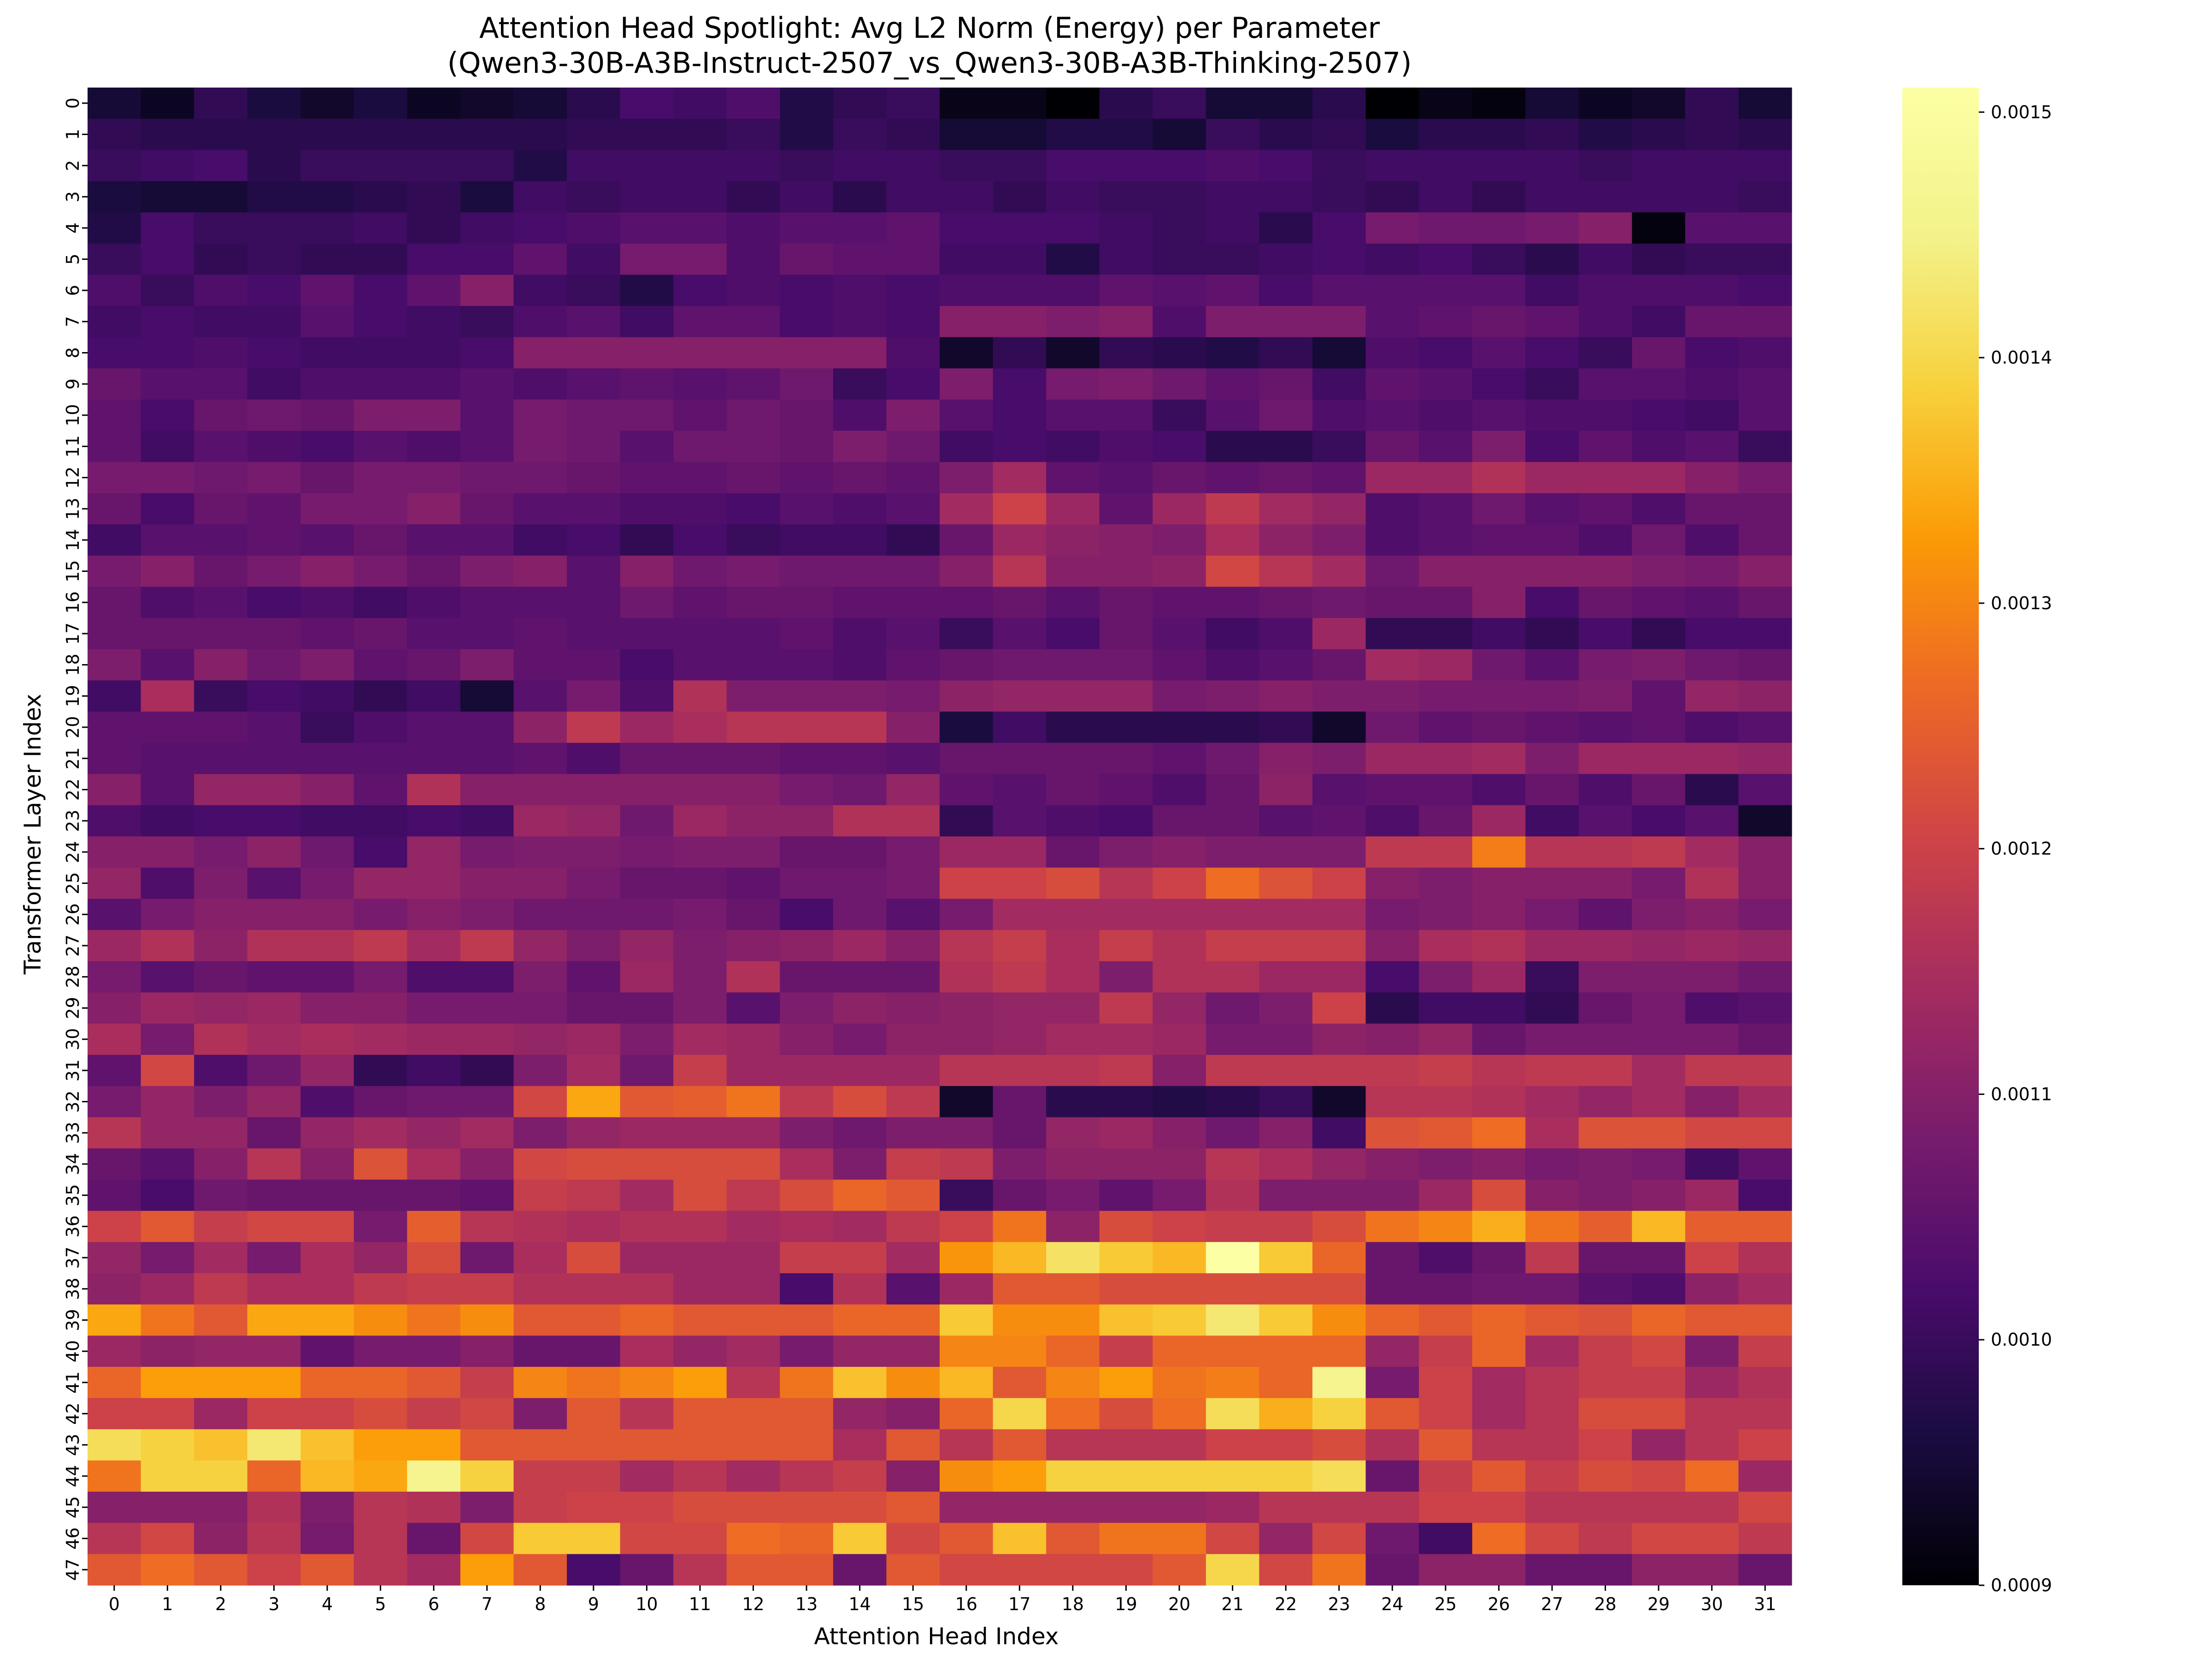 This screenshot has height=1659, width=2212. I want to click on colorbar-tick-label: 0.0015, so click(2021, 112).